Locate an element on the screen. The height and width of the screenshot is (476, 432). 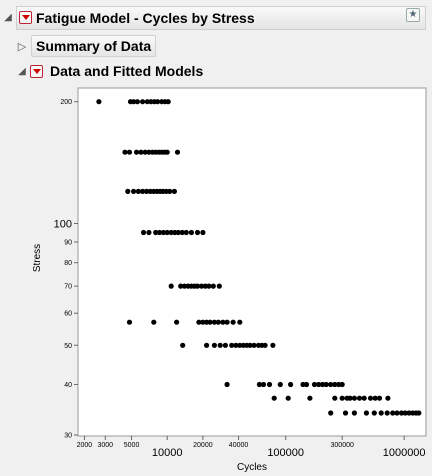
y-tick-label: 200 is located at coordinates (66, 102).